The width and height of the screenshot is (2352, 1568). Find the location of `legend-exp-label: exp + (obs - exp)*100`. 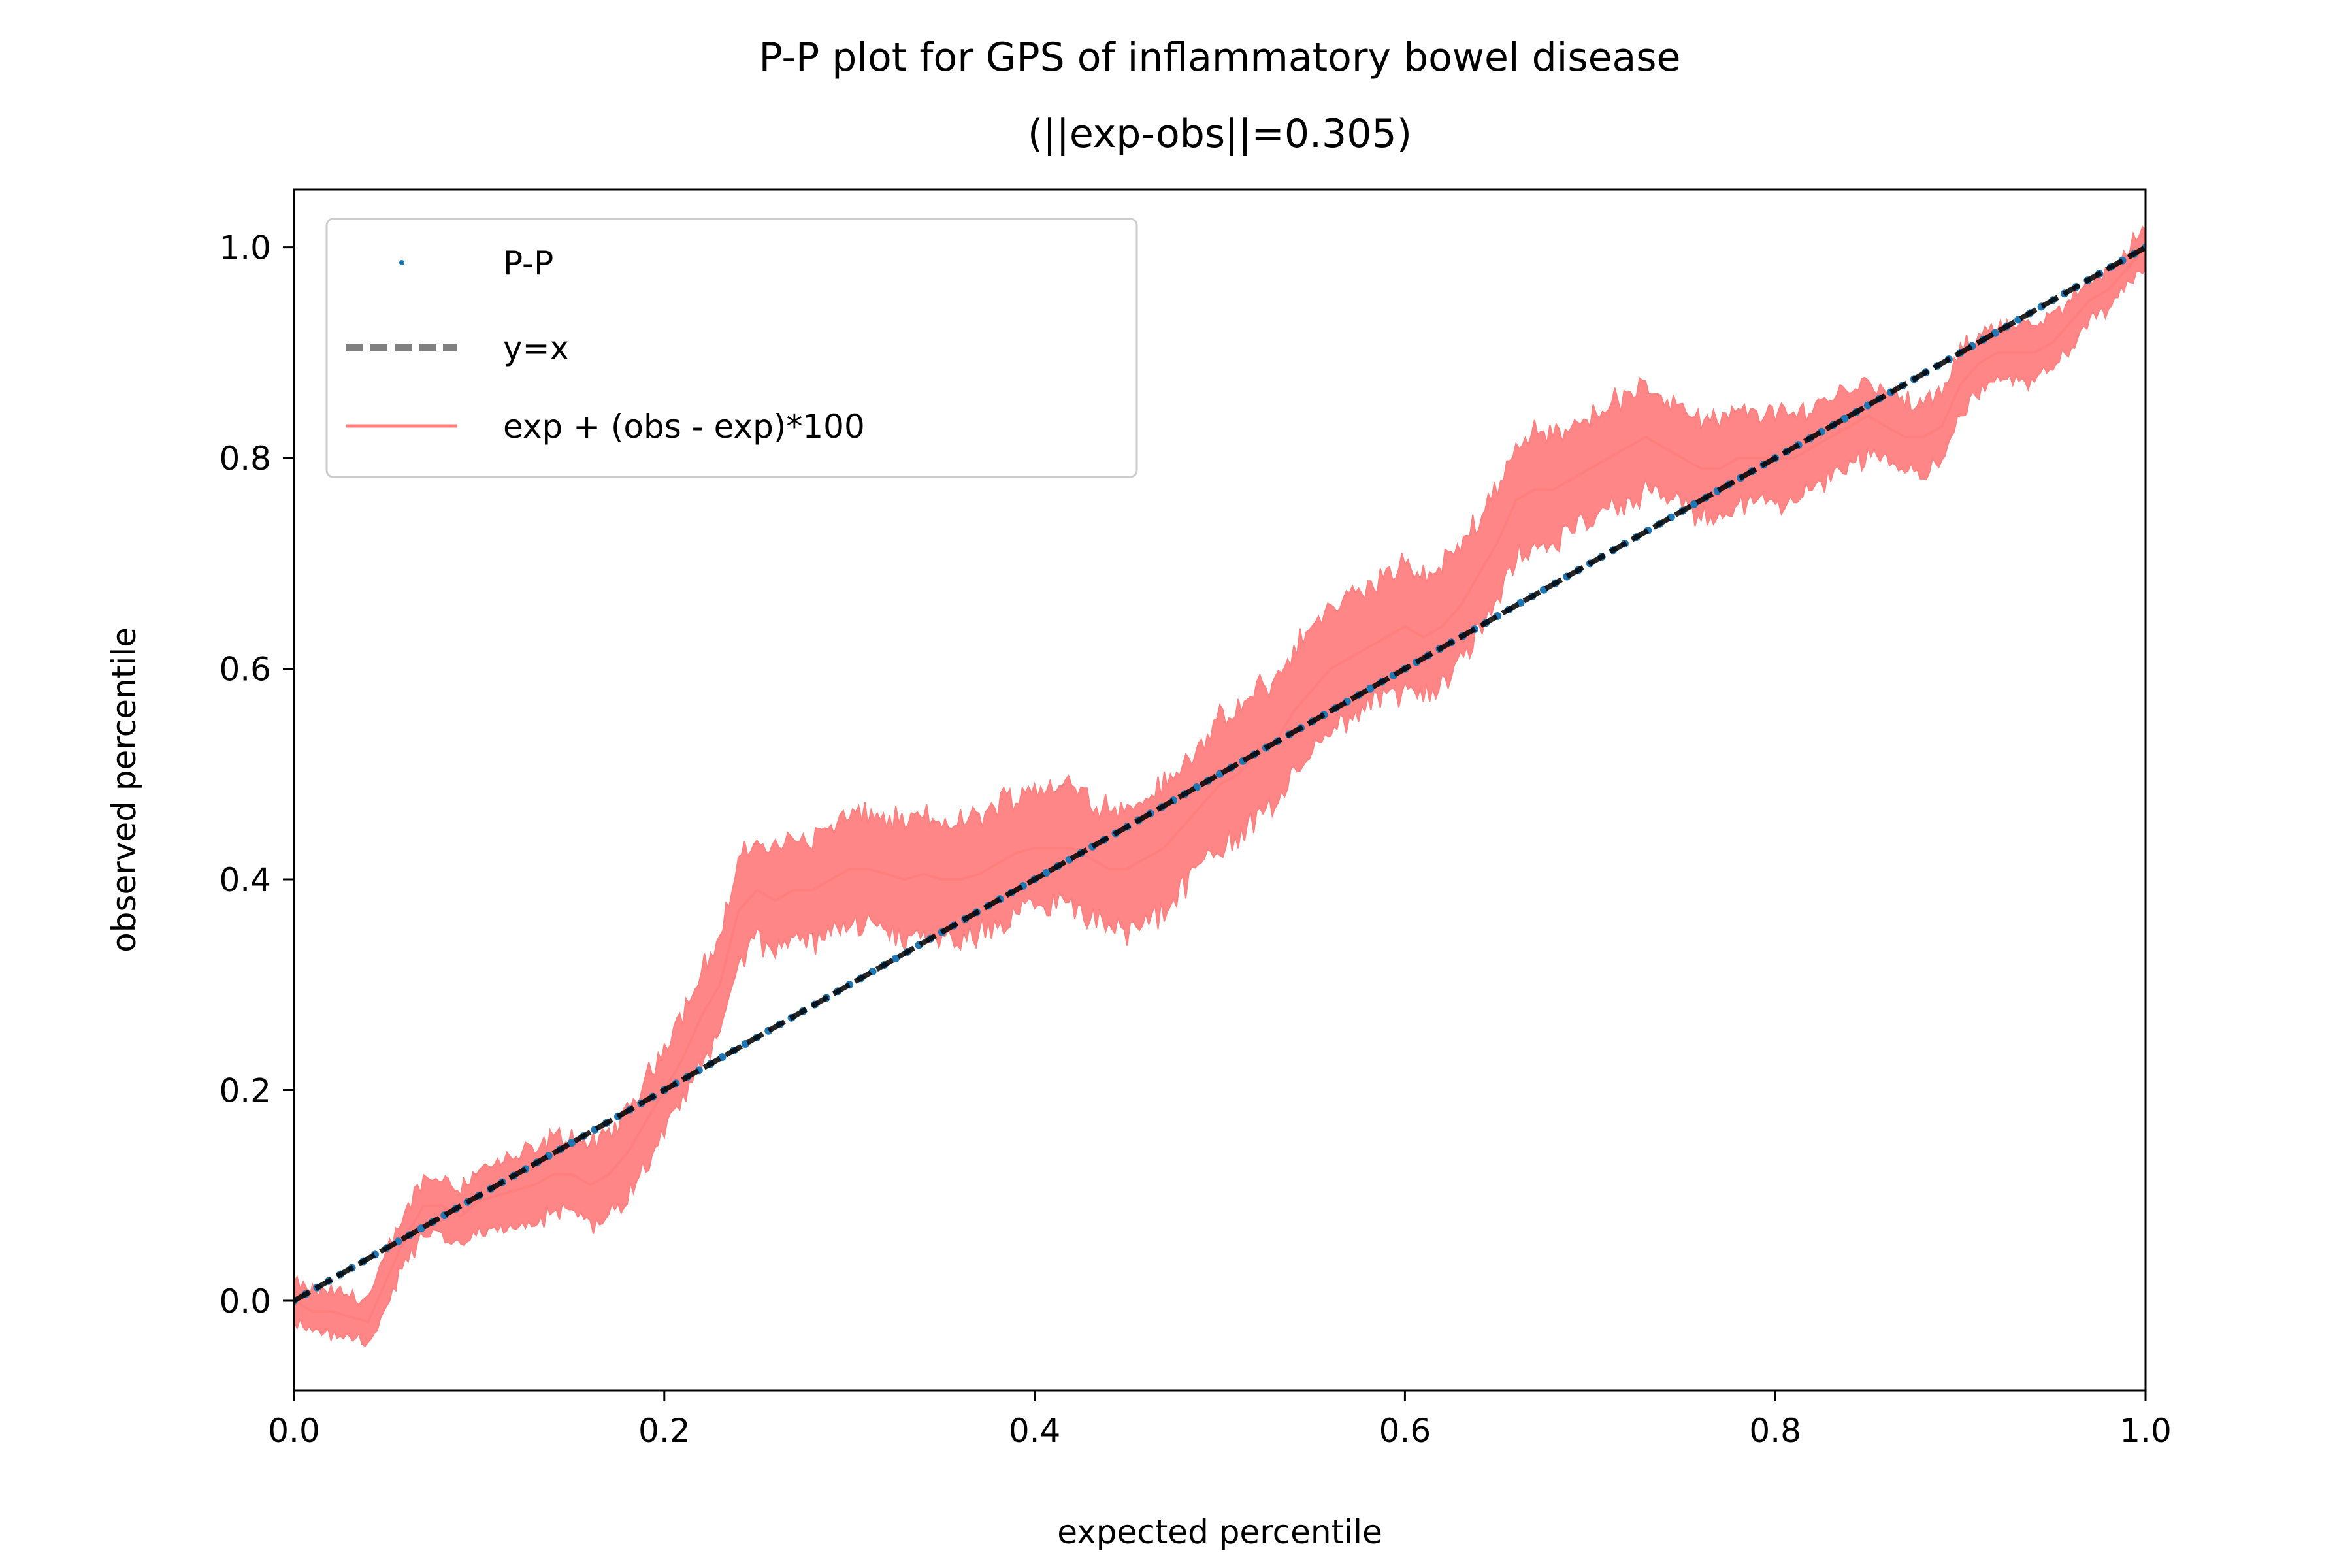

legend-exp-label: exp + (obs - exp)*100 is located at coordinates (684, 427).